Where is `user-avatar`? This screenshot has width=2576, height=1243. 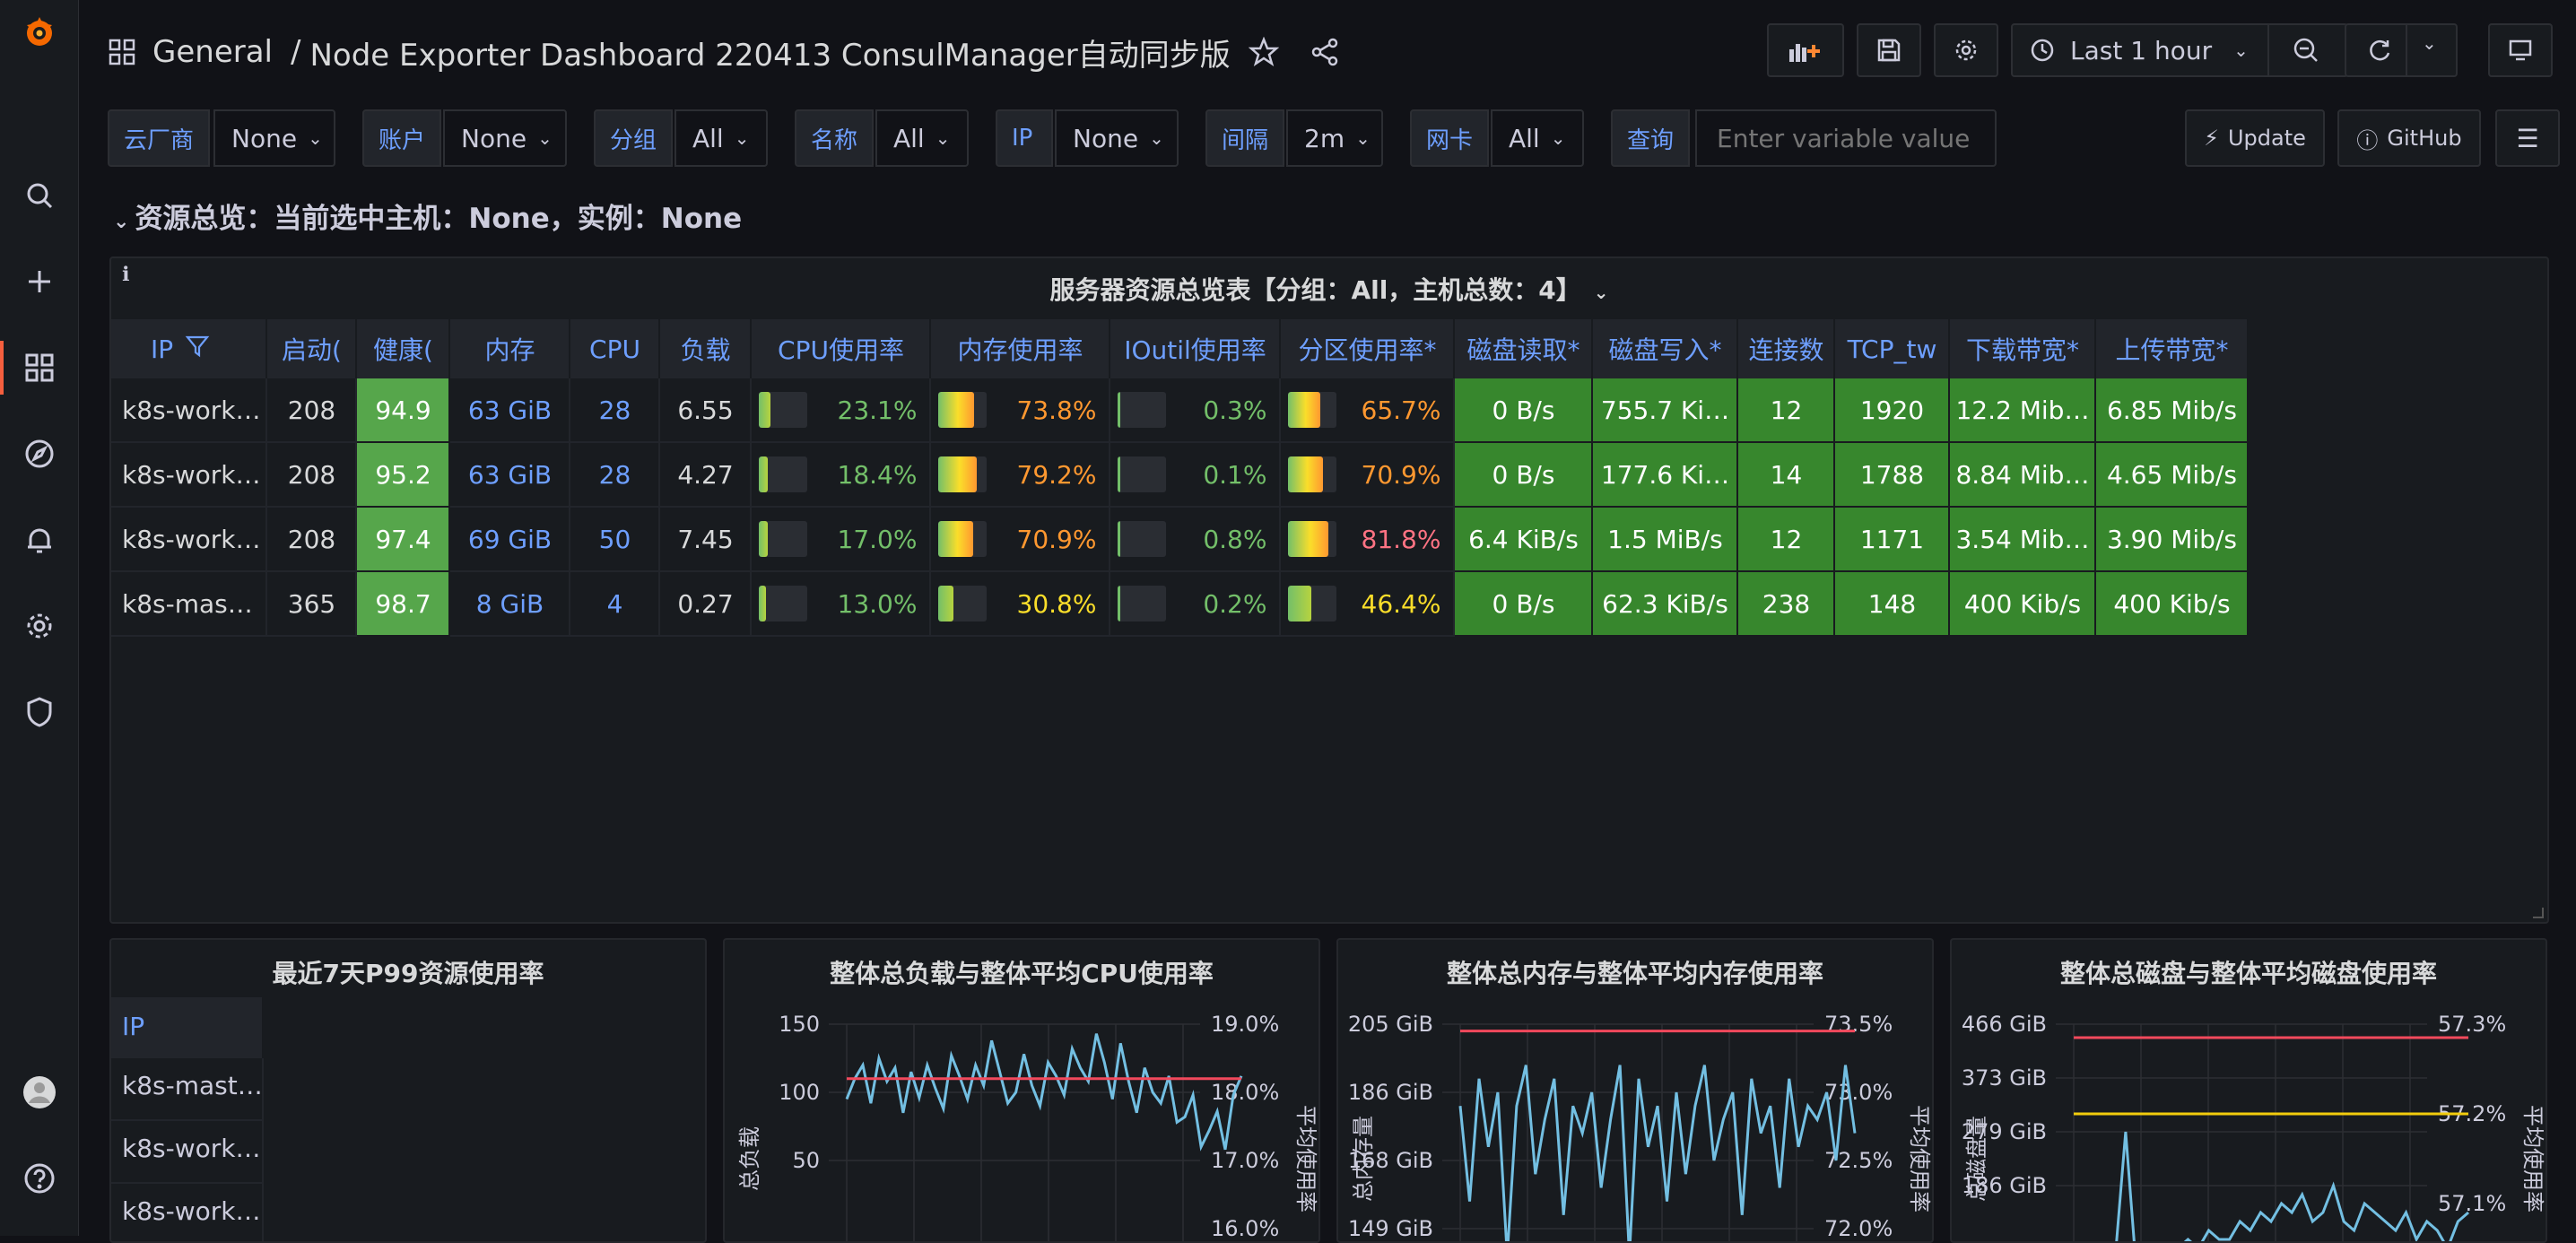
user-avatar is located at coordinates (39, 1092).